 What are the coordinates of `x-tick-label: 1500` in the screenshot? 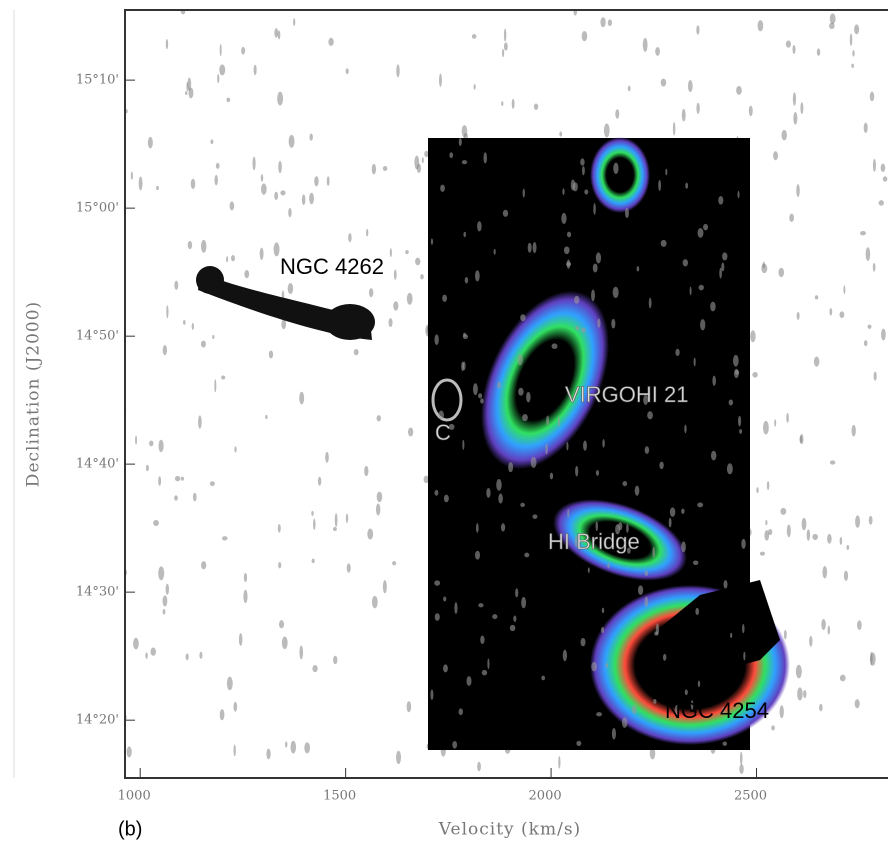 It's located at (339, 796).